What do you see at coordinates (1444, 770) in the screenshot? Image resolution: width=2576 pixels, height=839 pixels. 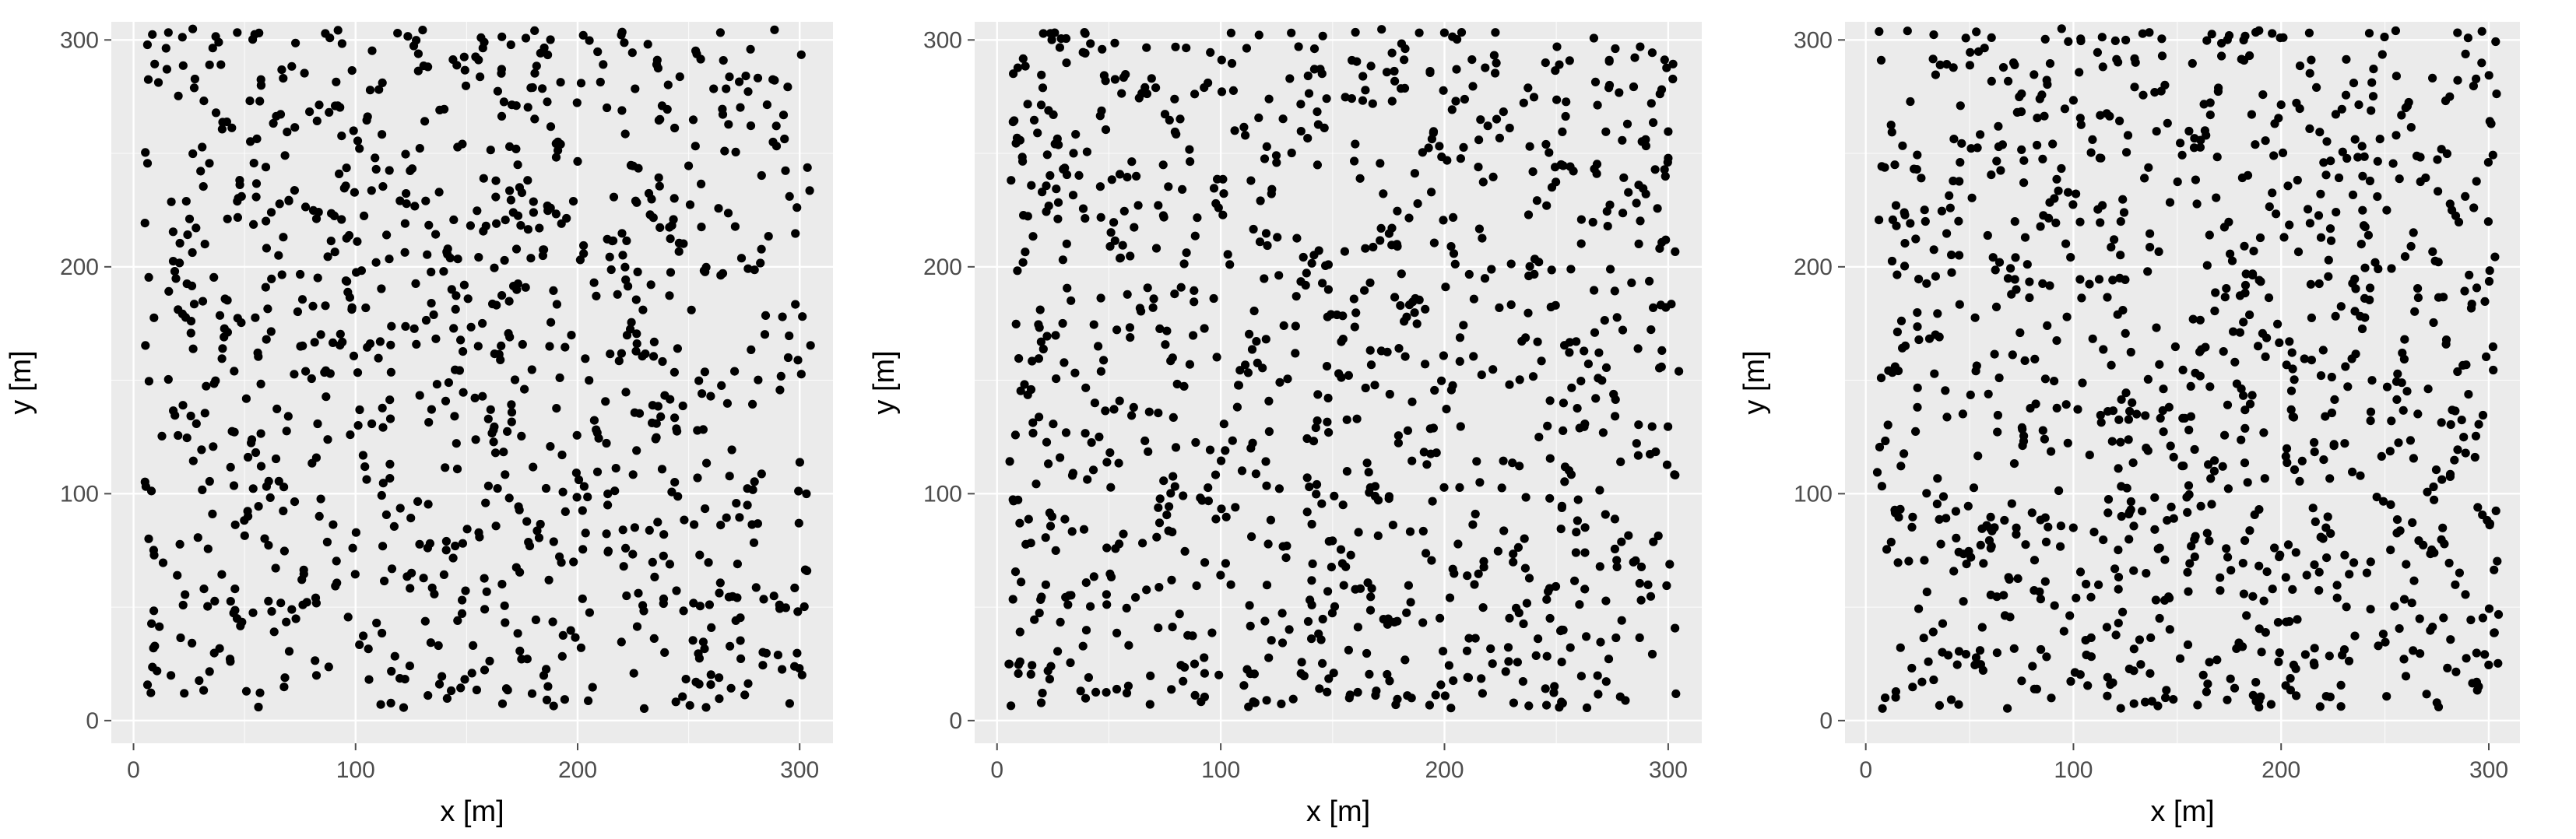 I see `x-tick-label: 200` at bounding box center [1444, 770].